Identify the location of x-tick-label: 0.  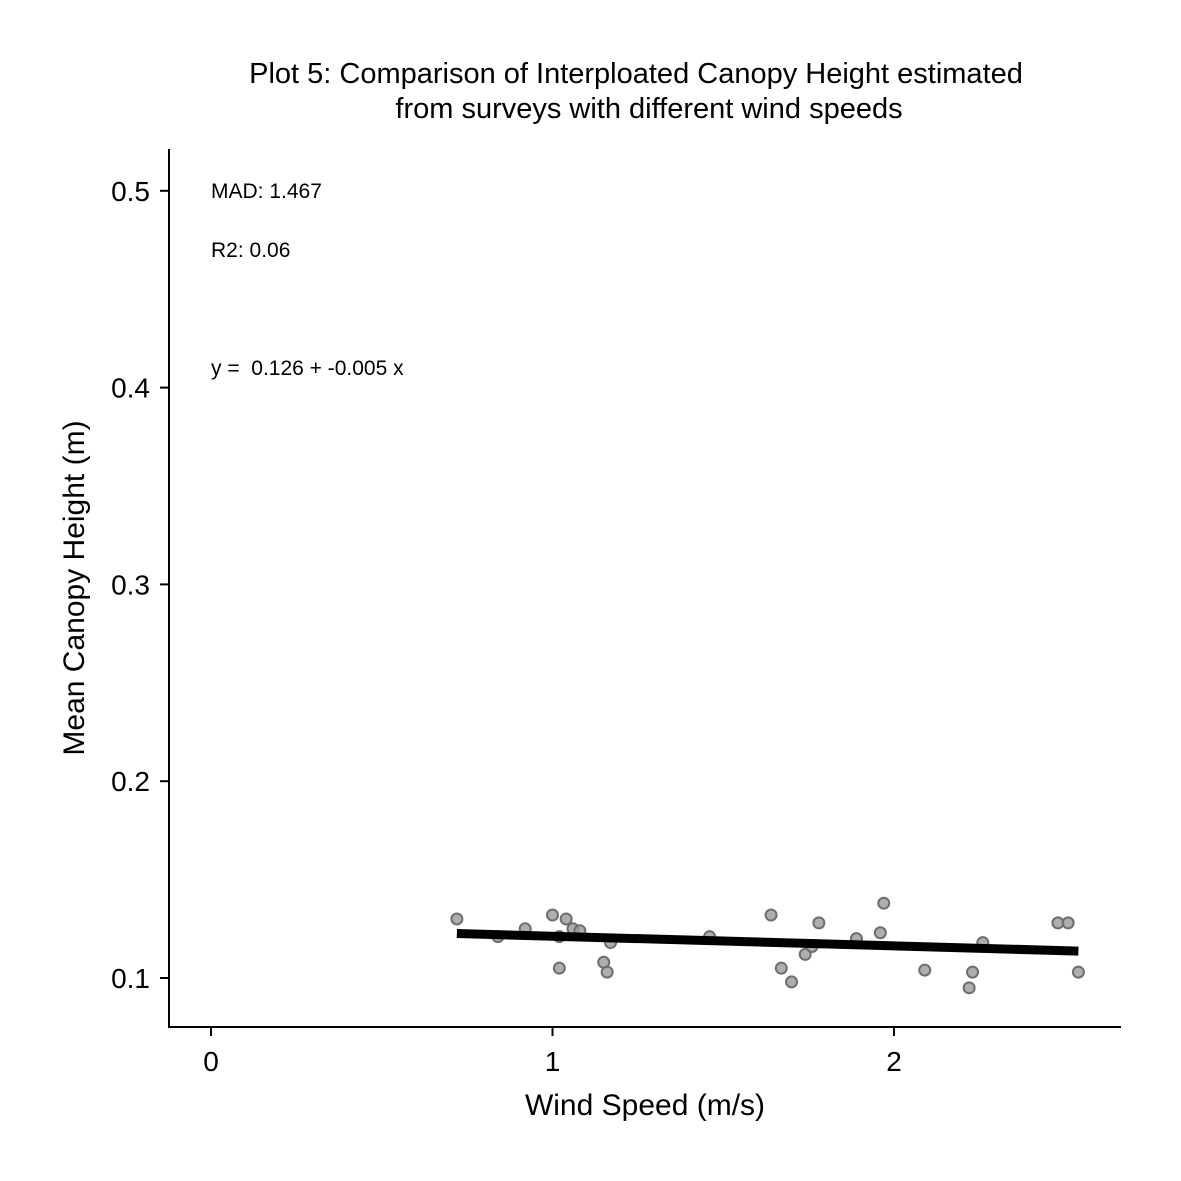
(211, 1061).